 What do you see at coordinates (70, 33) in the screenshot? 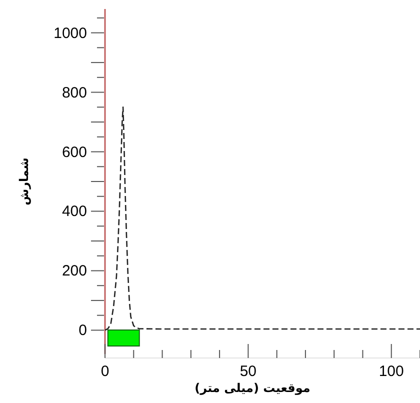
I see `y-tick-label: 1000` at bounding box center [70, 33].